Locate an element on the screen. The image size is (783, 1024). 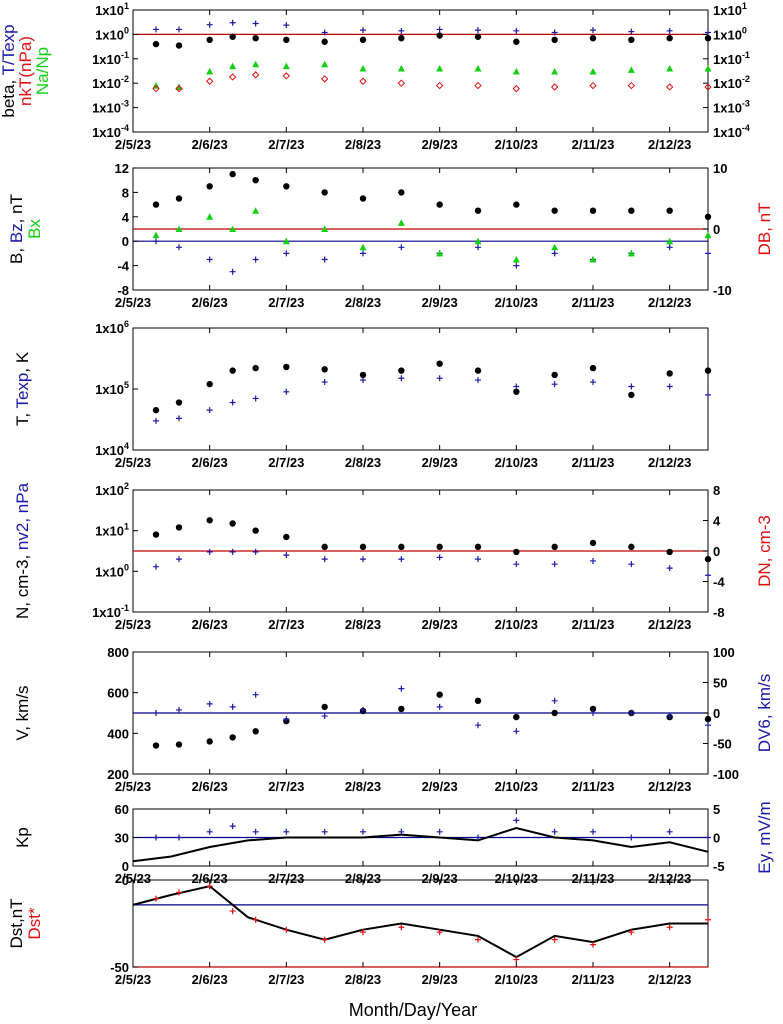
series-line-Kp is located at coordinates (420, 844).